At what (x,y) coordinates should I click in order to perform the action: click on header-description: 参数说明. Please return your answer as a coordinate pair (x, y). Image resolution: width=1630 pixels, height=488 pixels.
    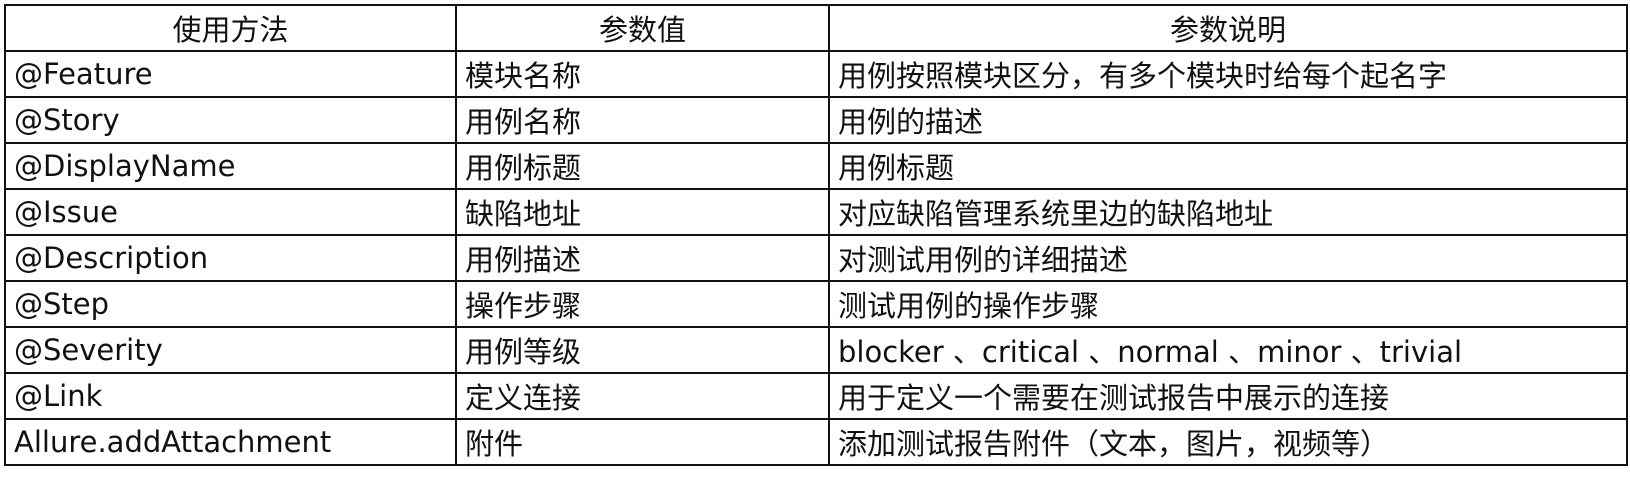
    Looking at the image, I should click on (1228, 28).